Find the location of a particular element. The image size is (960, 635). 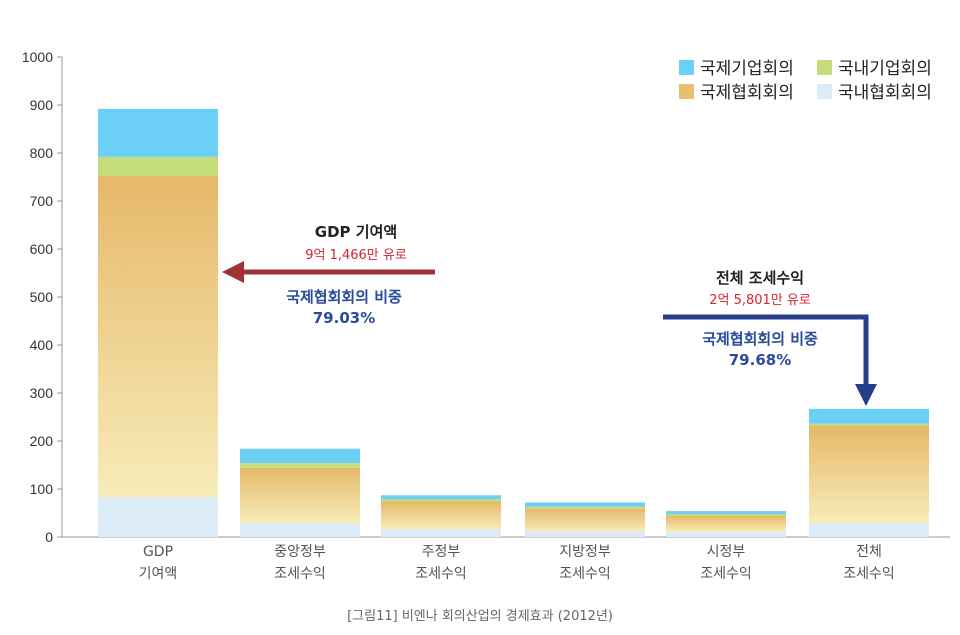

y-tick-label: 300 is located at coordinates (42, 393).